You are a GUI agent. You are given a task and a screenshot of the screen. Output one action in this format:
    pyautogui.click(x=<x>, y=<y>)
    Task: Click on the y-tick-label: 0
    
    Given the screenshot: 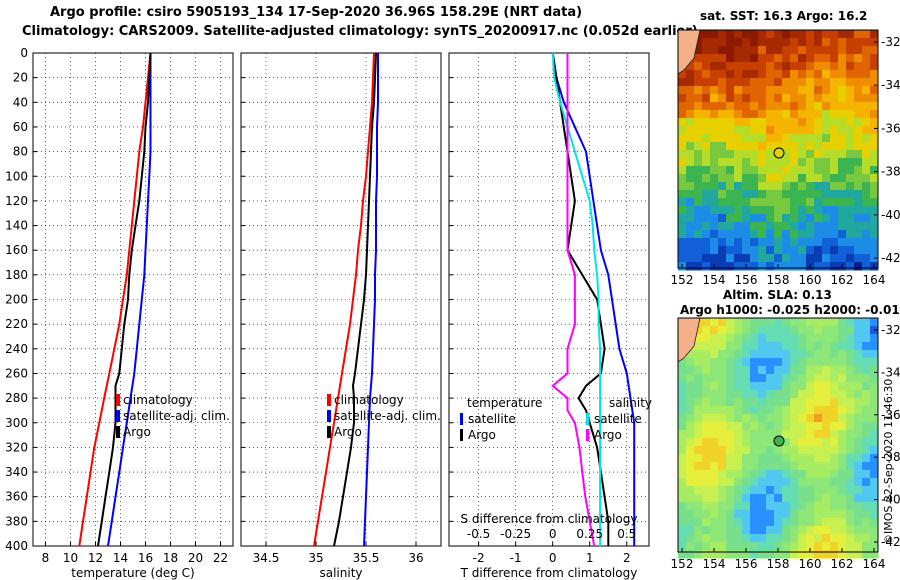 What is the action you would take?
    pyautogui.click(x=24, y=53)
    